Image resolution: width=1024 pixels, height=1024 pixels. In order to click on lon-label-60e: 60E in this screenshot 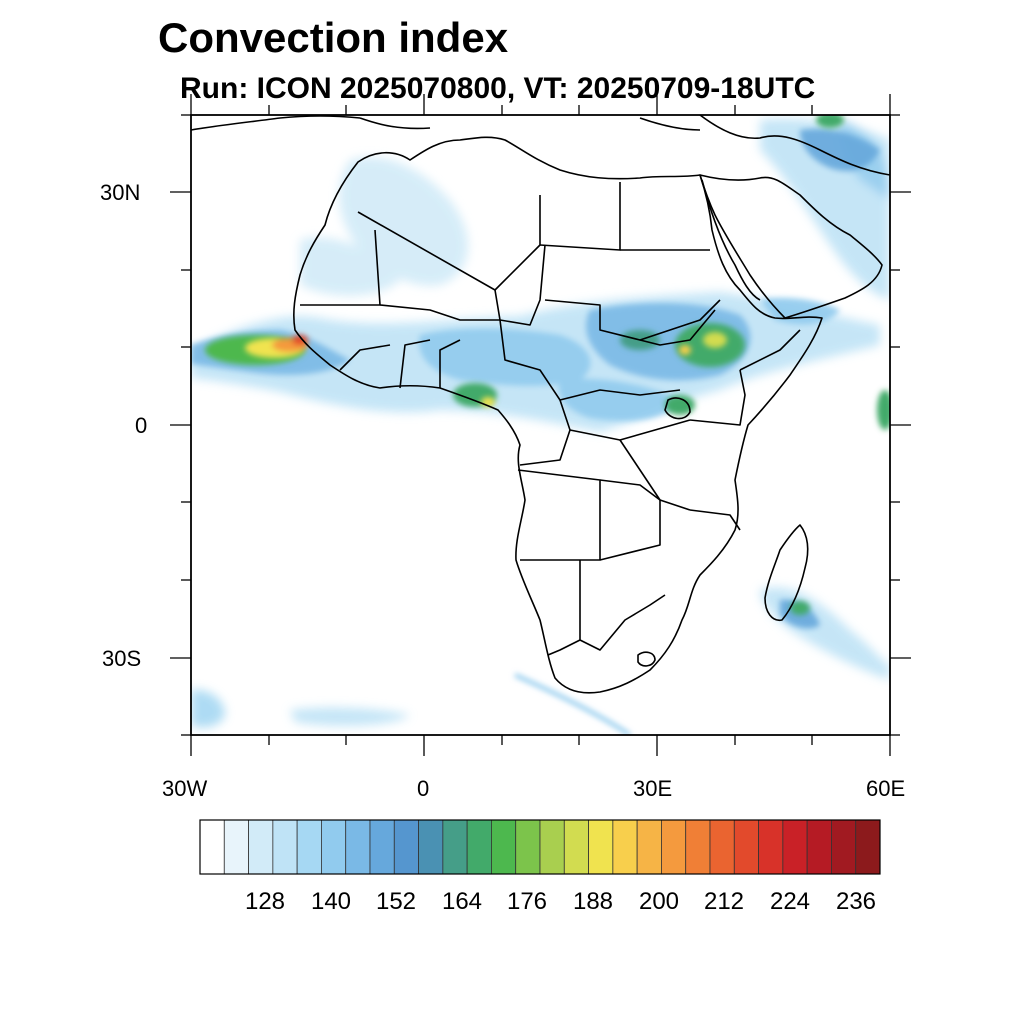, I will do `click(886, 788)`.